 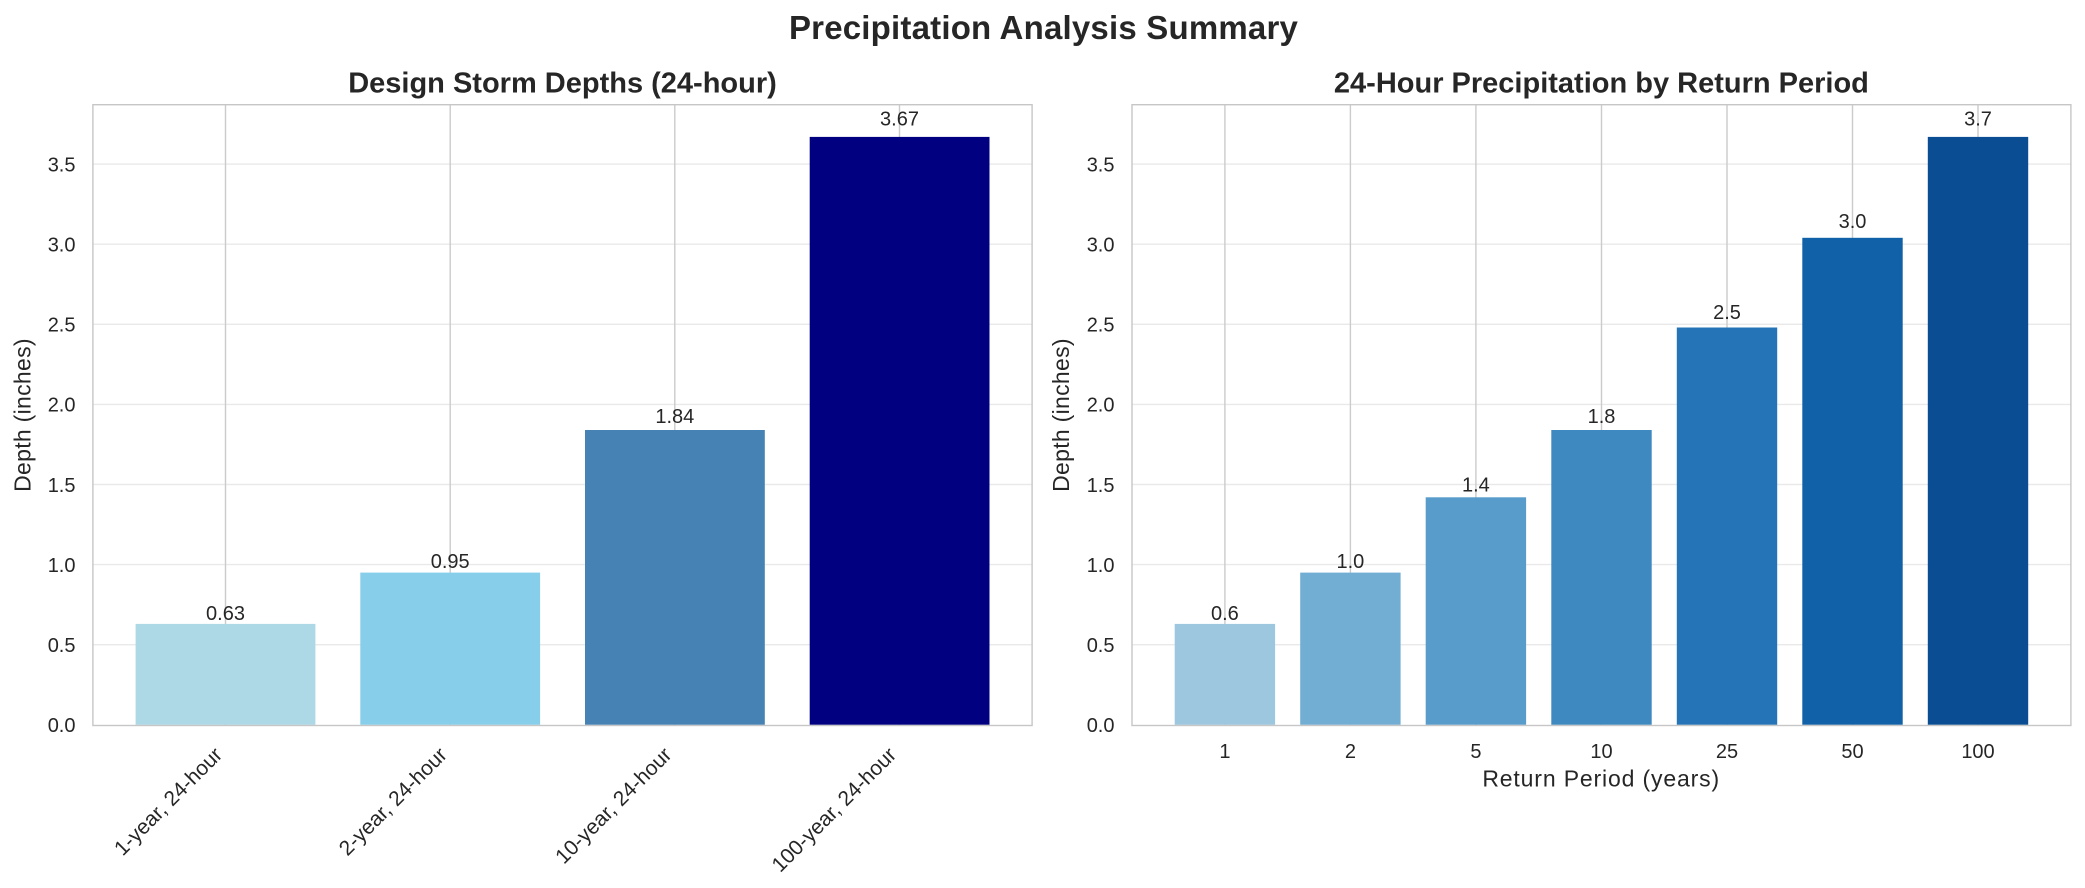 I want to click on svg-text: Precipitation Analysis Summary, so click(x=1044, y=27).